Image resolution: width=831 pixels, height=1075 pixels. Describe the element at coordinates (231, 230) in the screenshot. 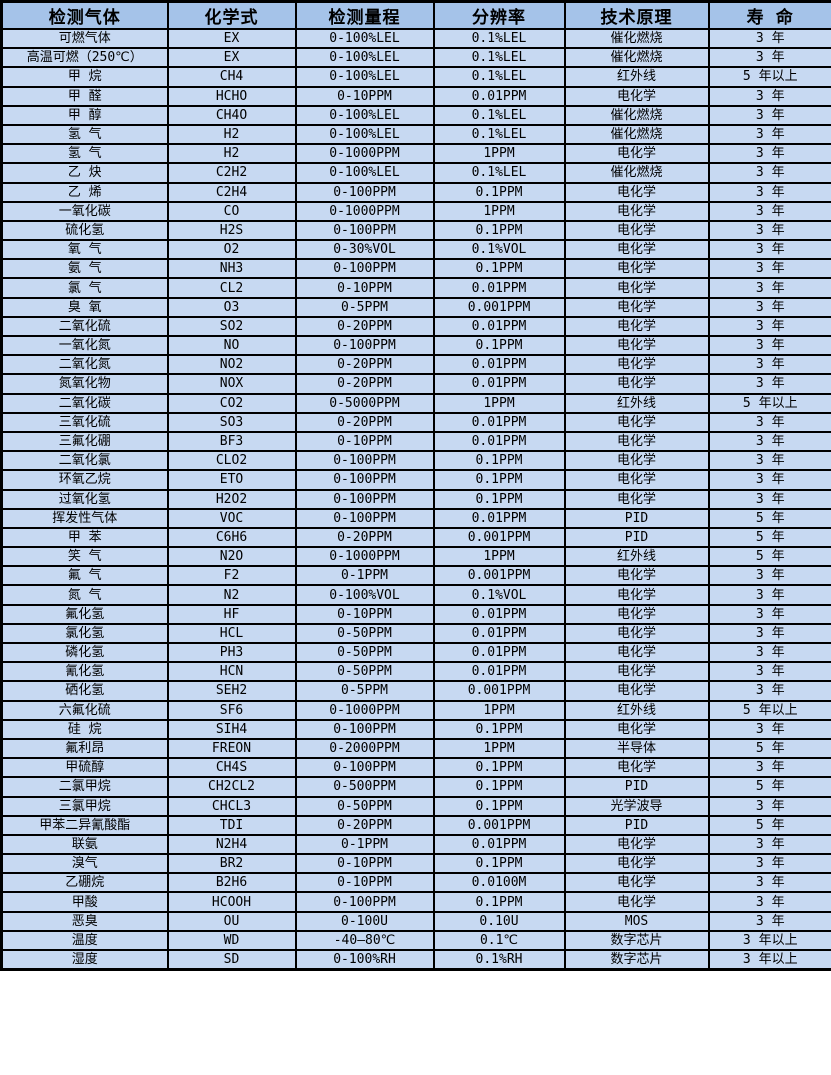

I see `cell-chemical-formula: H2S` at that location.